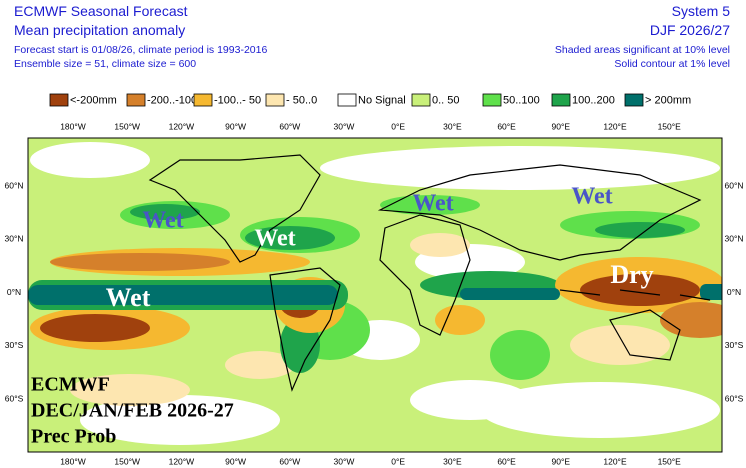 This screenshot has height=468, width=746. I want to click on annotation: Dry, so click(631, 274).